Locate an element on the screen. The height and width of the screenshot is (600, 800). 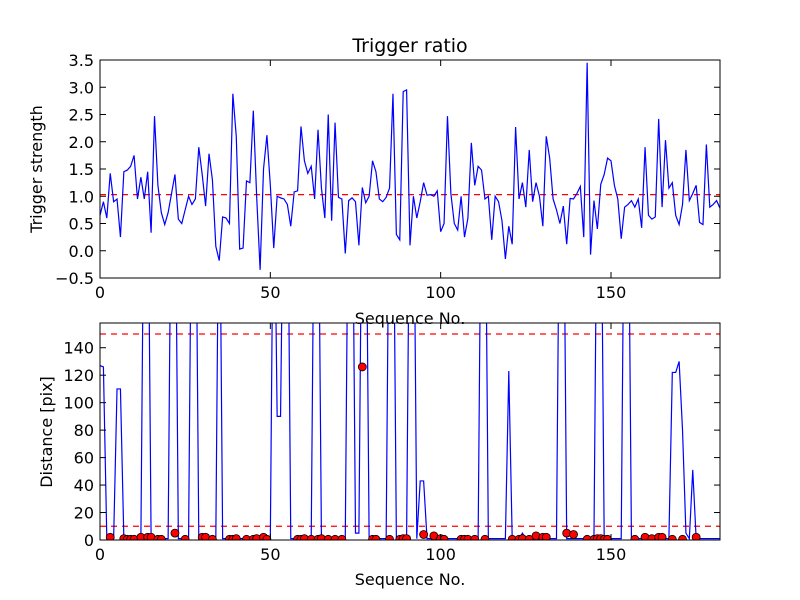
y-tick-label: 2.0 is located at coordinates (81, 142).